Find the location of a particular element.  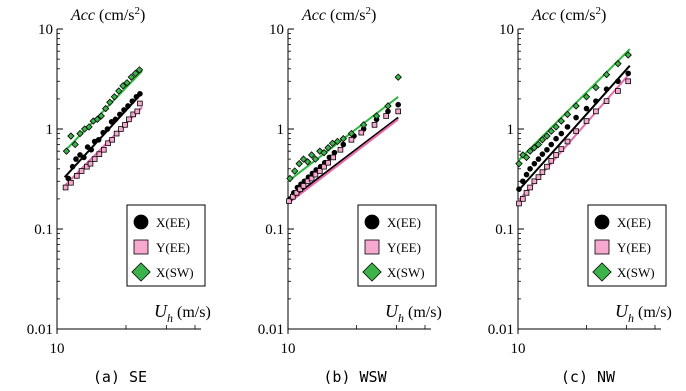

x-axis-title: Uh (m/s) is located at coordinates (413, 313).